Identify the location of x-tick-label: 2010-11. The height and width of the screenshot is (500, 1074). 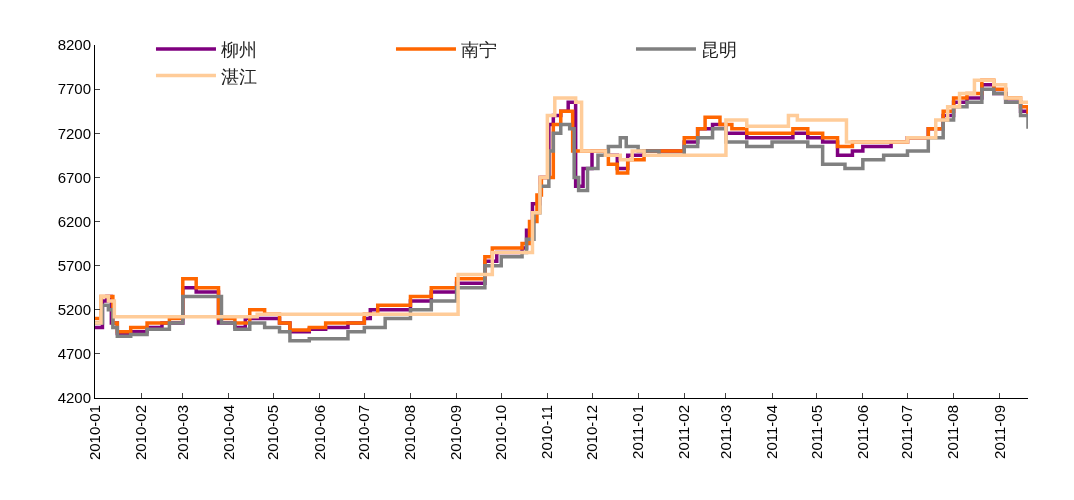
(547, 432).